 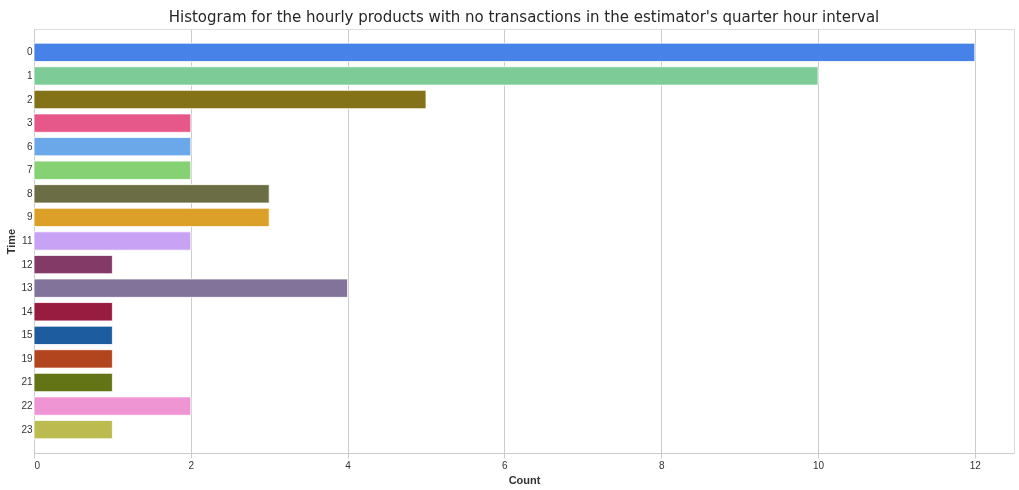 What do you see at coordinates (27, 240) in the screenshot?
I see `y-tick-label: 11` at bounding box center [27, 240].